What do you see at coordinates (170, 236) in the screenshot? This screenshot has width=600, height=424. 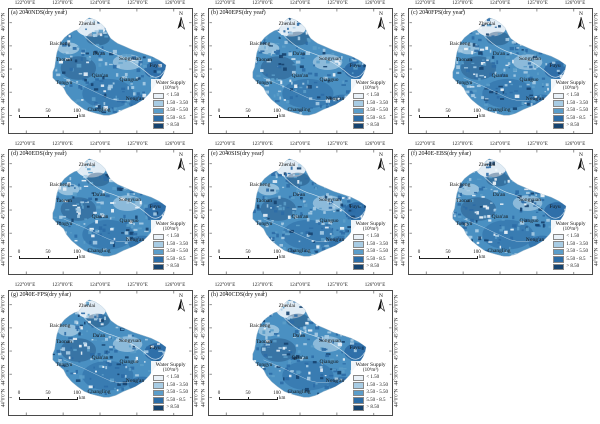 I see `legend-entry: < 1.50` at bounding box center [170, 236].